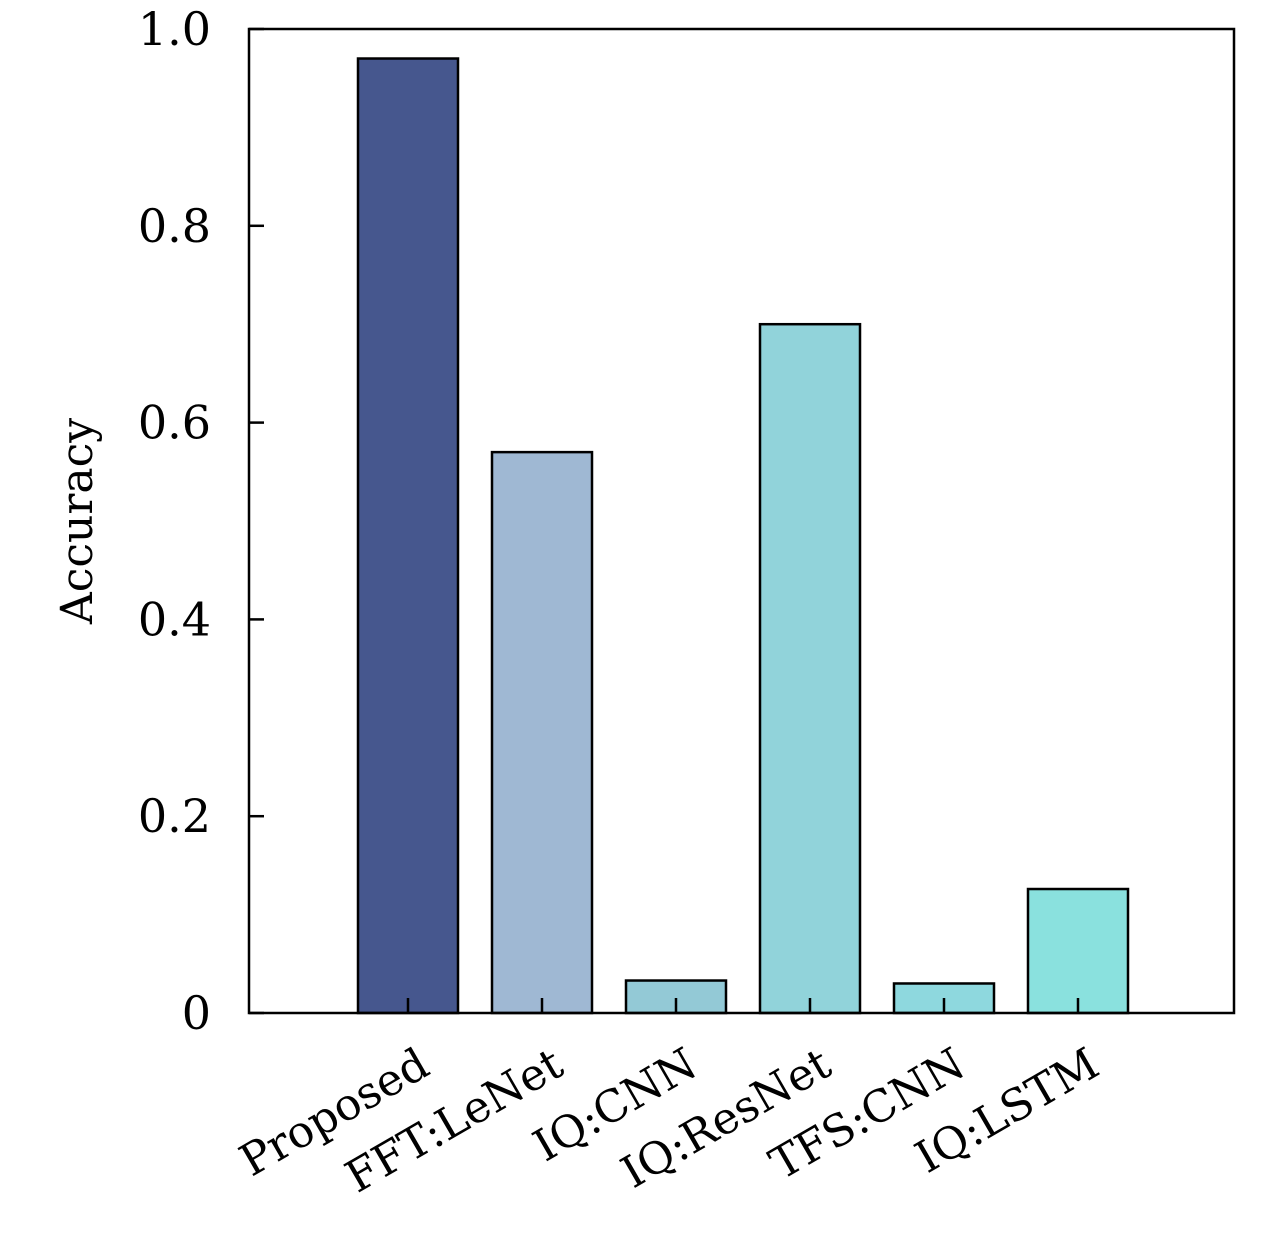 The image size is (1280, 1236). Describe the element at coordinates (201, 521) in the screenshot. I see `y-axis-ticks: 0 0.2 0.4 0.6 0.8 1.0` at that location.